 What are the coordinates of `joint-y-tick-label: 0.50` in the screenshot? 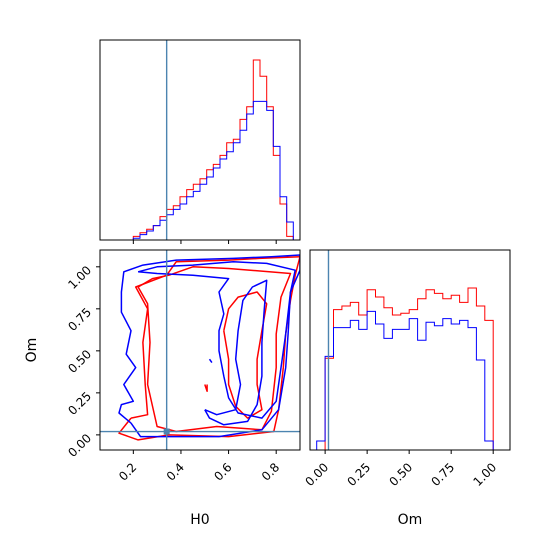 It's located at (79, 361).